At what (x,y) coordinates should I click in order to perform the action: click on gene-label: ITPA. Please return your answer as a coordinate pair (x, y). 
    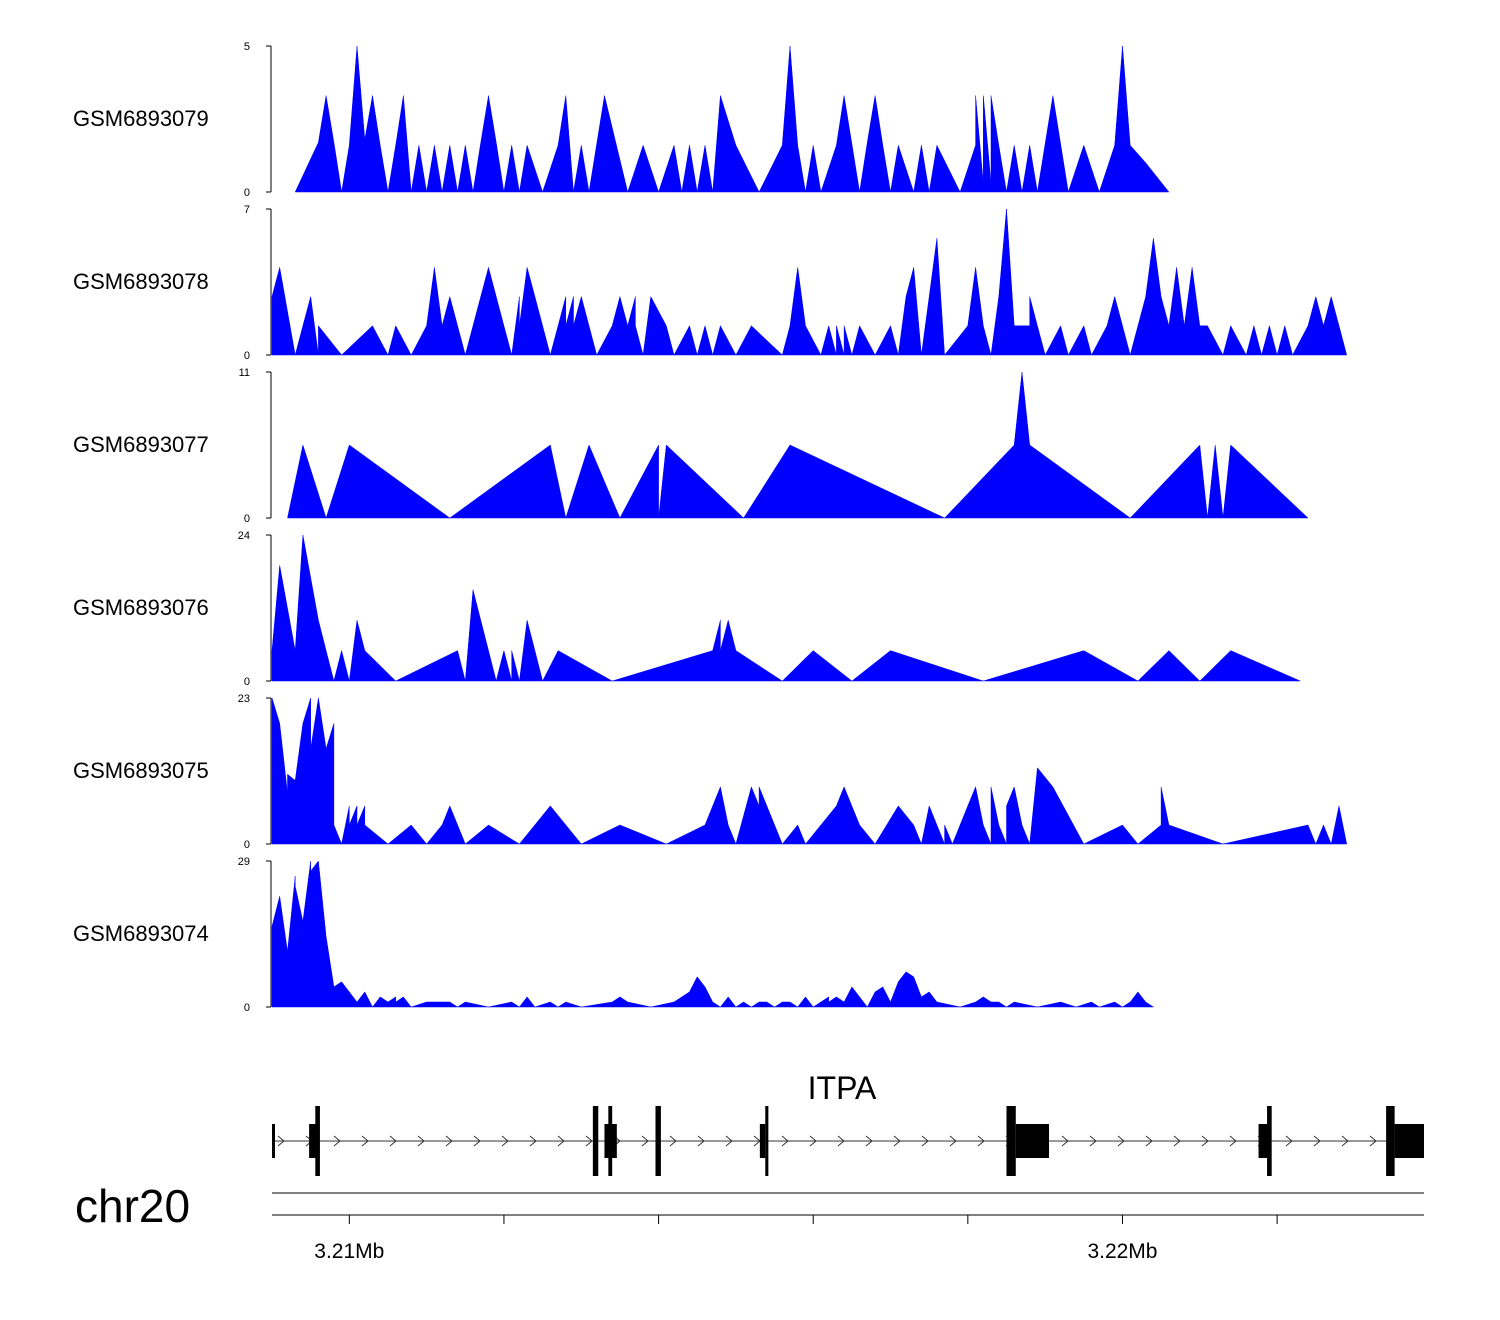
    Looking at the image, I should click on (842, 1088).